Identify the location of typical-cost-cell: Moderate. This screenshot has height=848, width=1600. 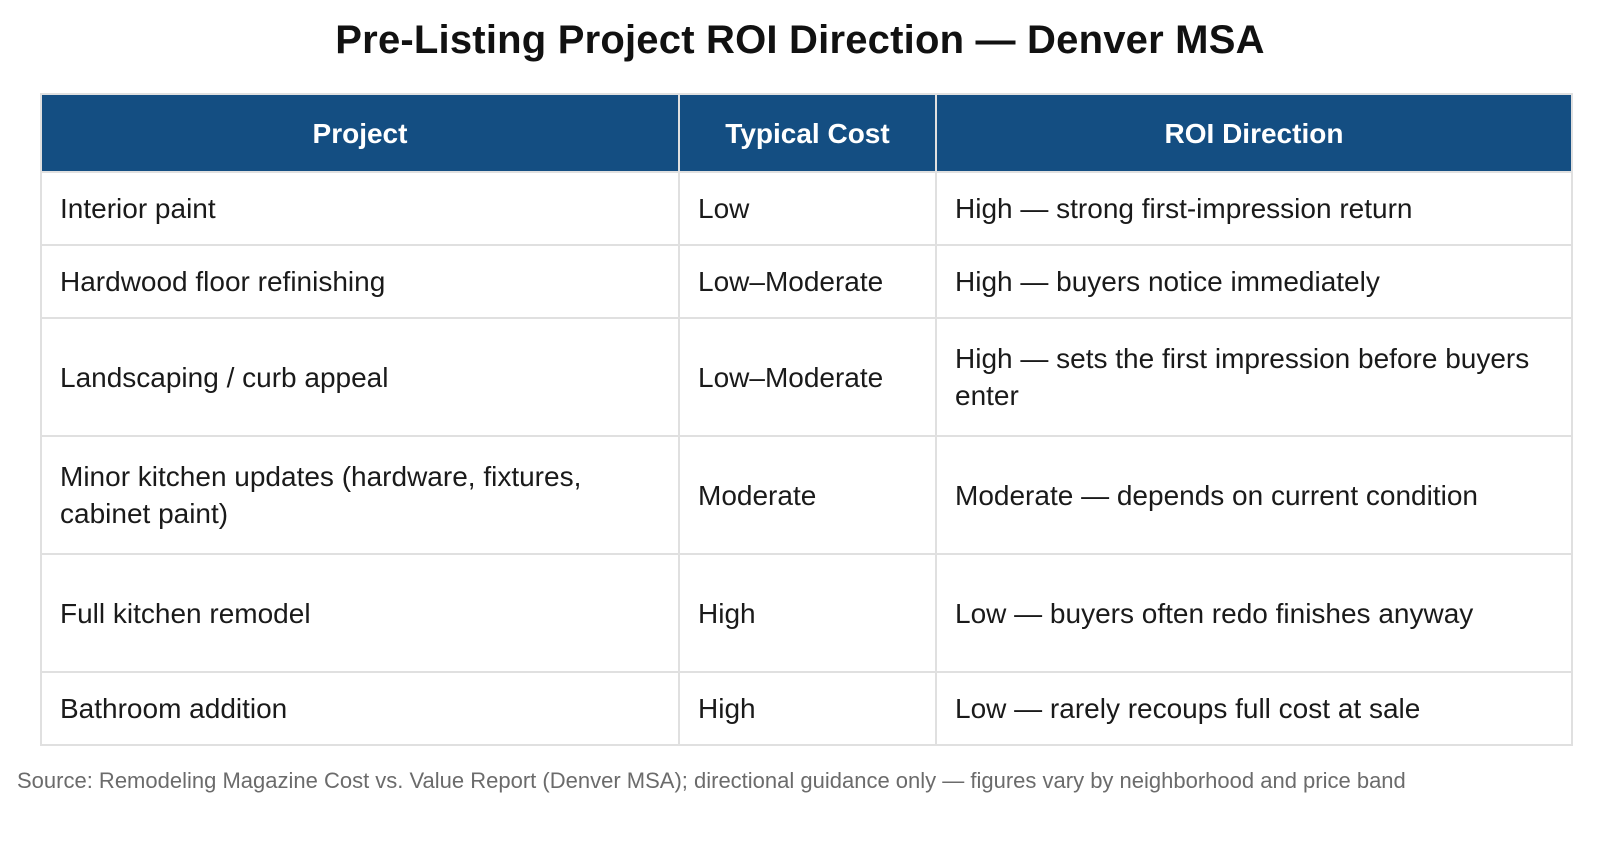
(807, 495).